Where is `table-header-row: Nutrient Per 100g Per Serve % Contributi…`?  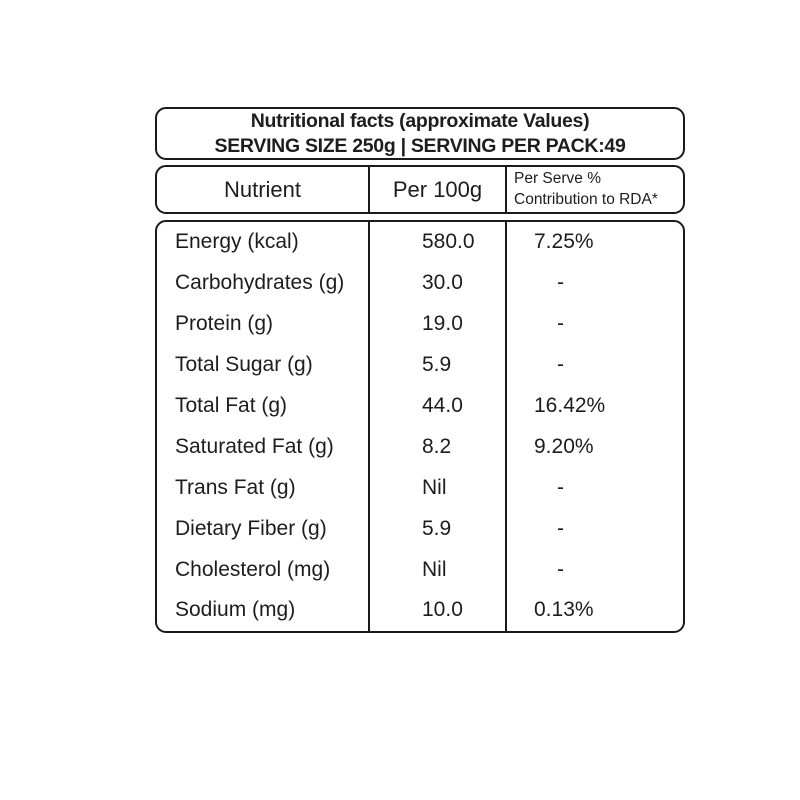
table-header-row: Nutrient Per 100g Per Serve % Contributi… is located at coordinates (420, 189).